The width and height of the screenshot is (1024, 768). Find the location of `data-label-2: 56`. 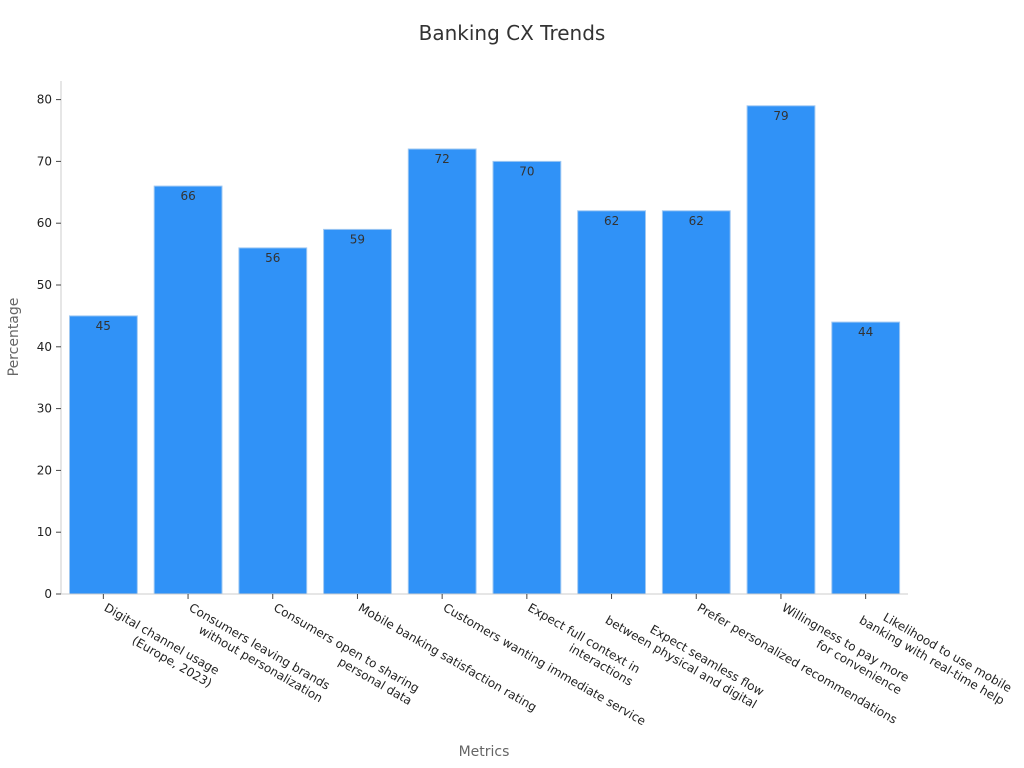

data-label-2: 56 is located at coordinates (272, 258).